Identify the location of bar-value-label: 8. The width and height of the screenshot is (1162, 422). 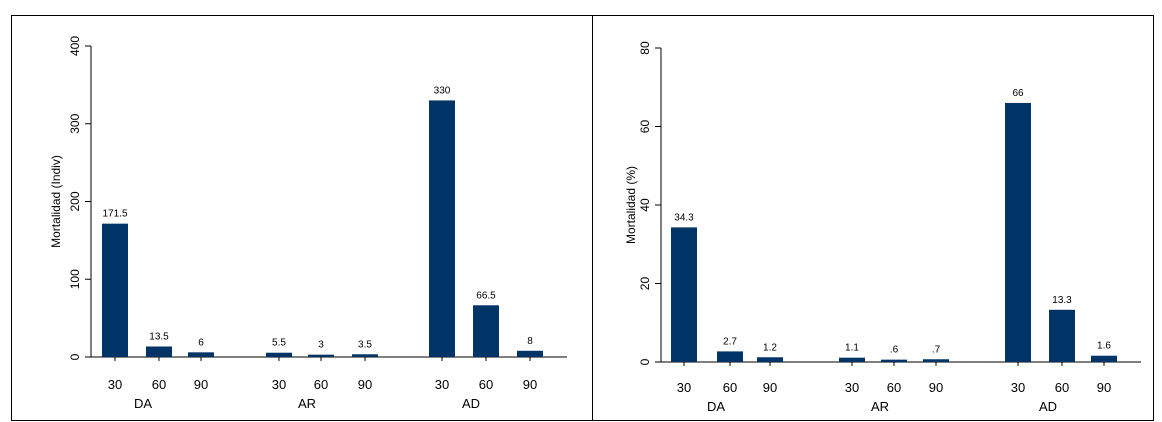
(530, 341).